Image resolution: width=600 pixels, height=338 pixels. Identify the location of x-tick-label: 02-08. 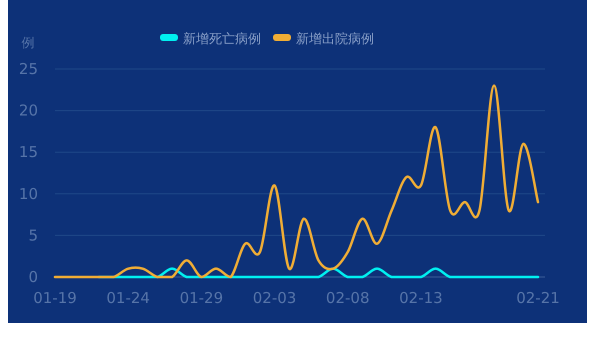
(348, 298).